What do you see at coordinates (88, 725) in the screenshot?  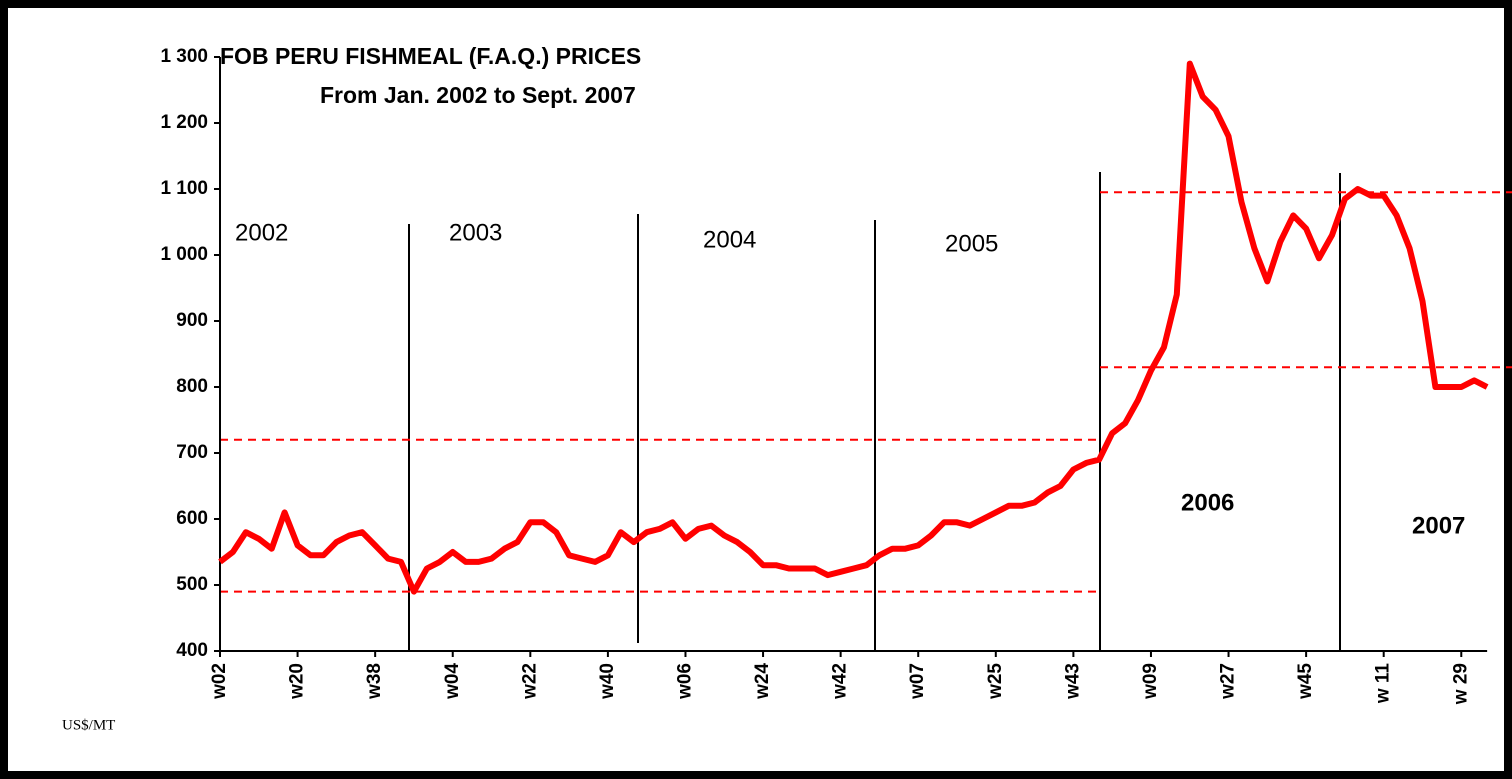 I see `y-axis-label: US$/MT` at bounding box center [88, 725].